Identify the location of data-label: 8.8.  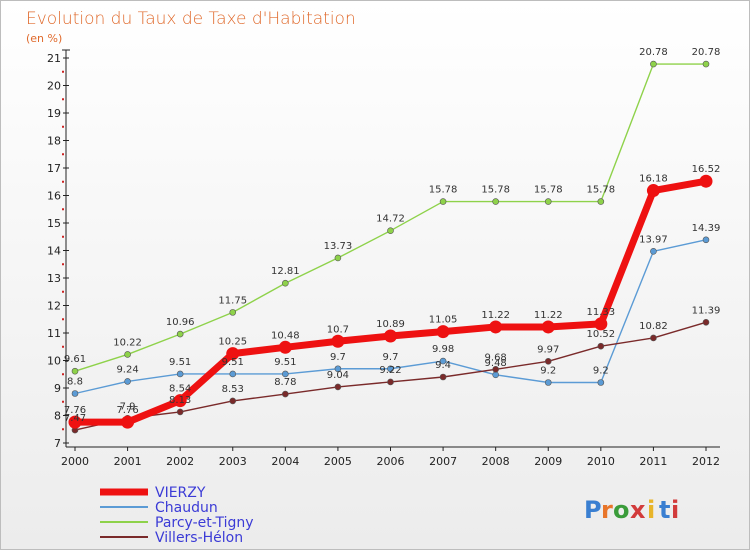
(75, 382).